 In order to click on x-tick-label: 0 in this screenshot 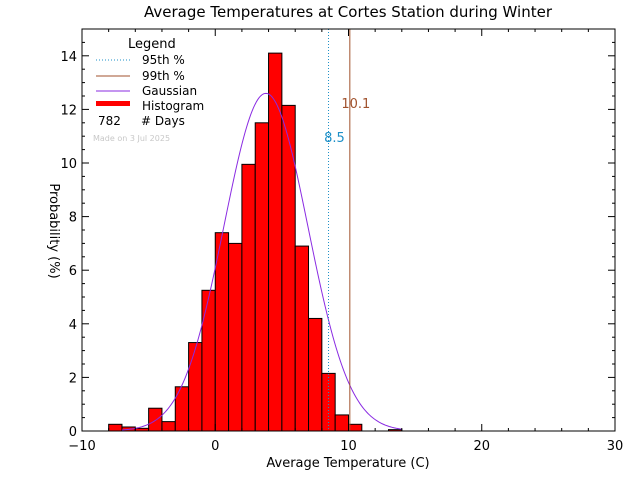, I will do `click(215, 446)`.